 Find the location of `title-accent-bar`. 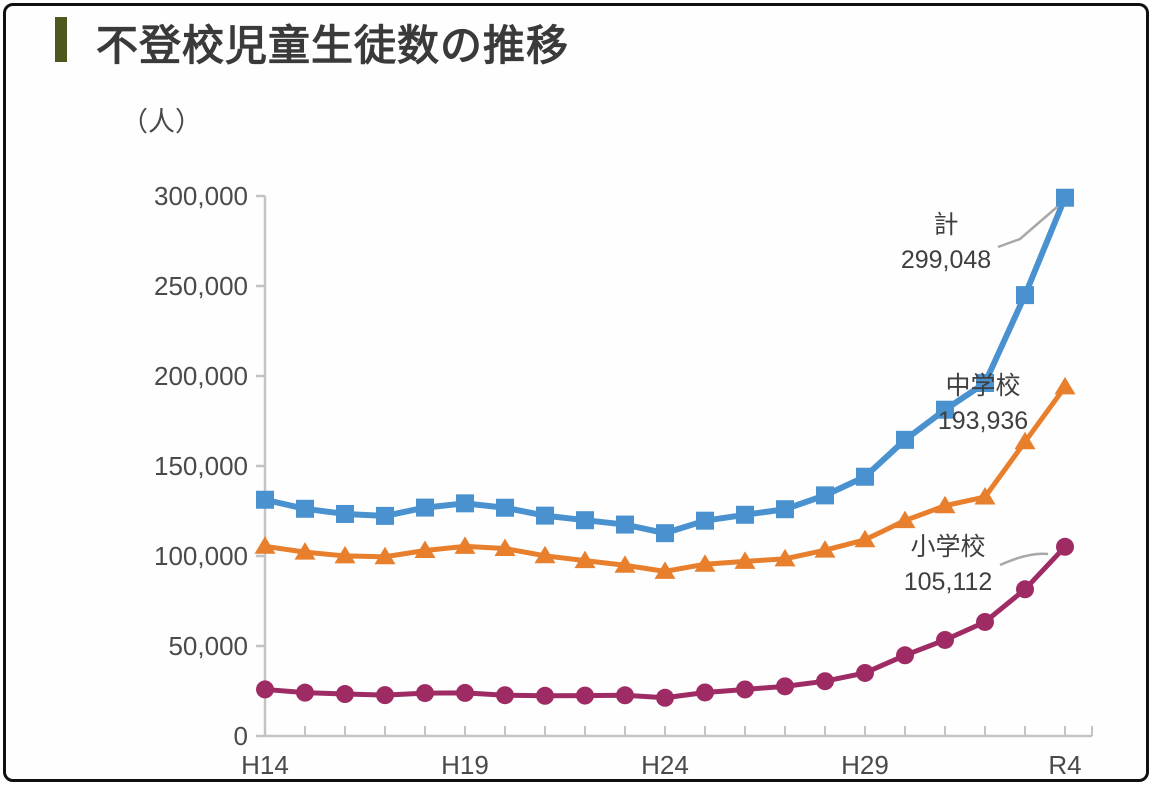

title-accent-bar is located at coordinates (61, 39).